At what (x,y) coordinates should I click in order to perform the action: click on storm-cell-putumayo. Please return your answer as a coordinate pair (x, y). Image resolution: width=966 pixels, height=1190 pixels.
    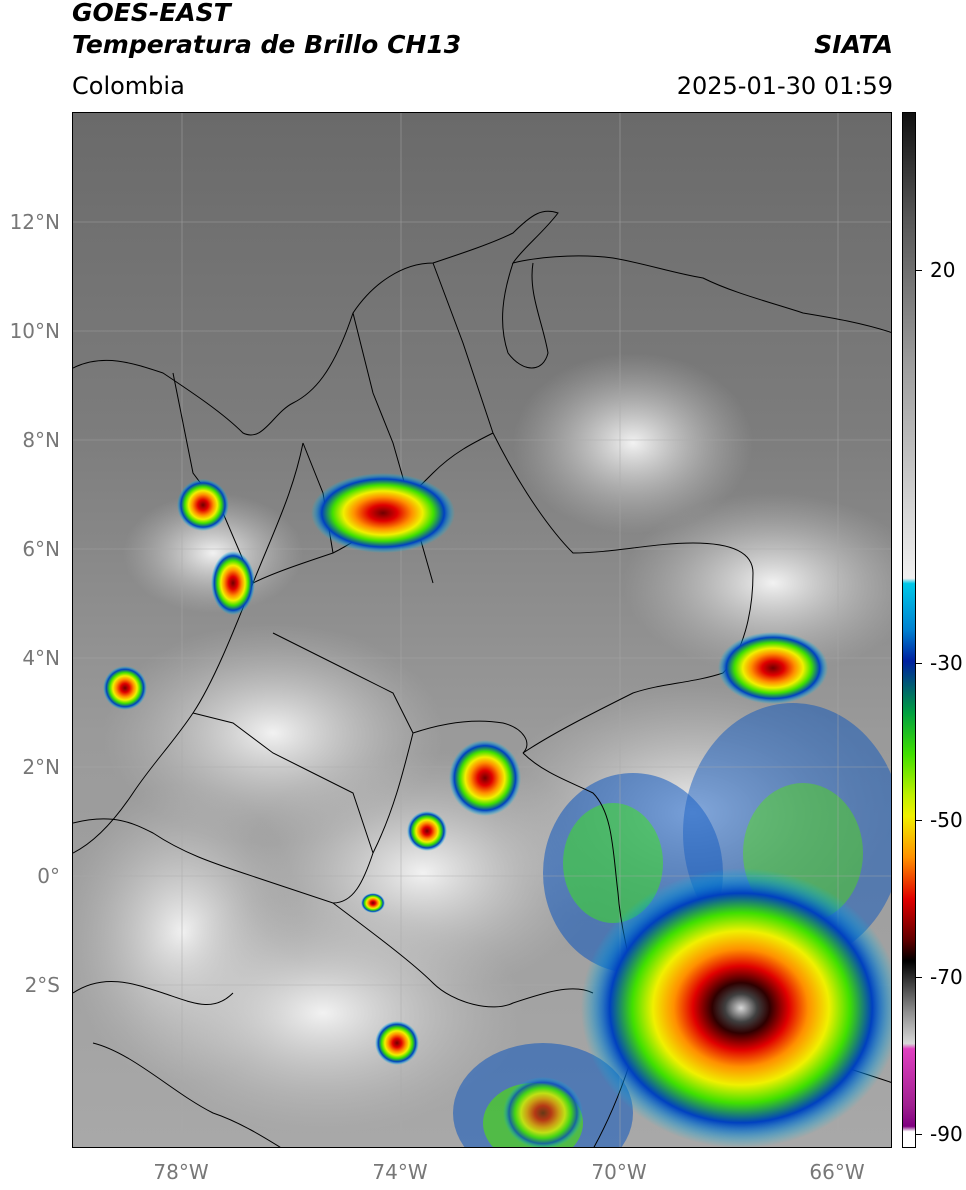
    Looking at the image, I should click on (397, 1043).